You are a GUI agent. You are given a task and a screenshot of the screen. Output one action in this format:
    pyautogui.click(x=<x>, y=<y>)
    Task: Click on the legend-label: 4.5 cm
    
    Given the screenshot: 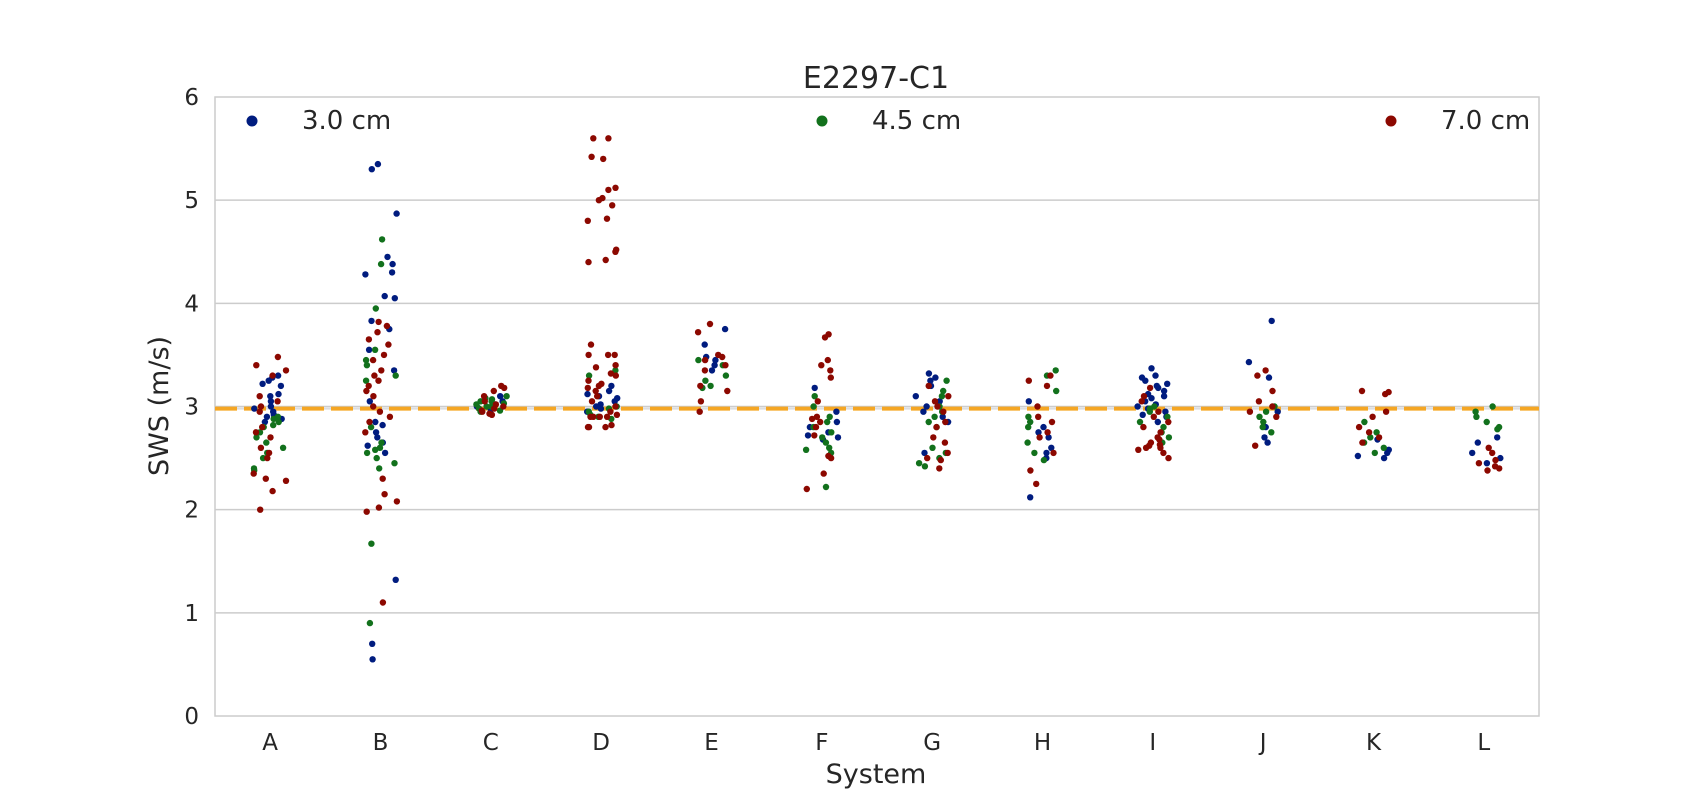 What is the action you would take?
    pyautogui.click(x=916, y=121)
    